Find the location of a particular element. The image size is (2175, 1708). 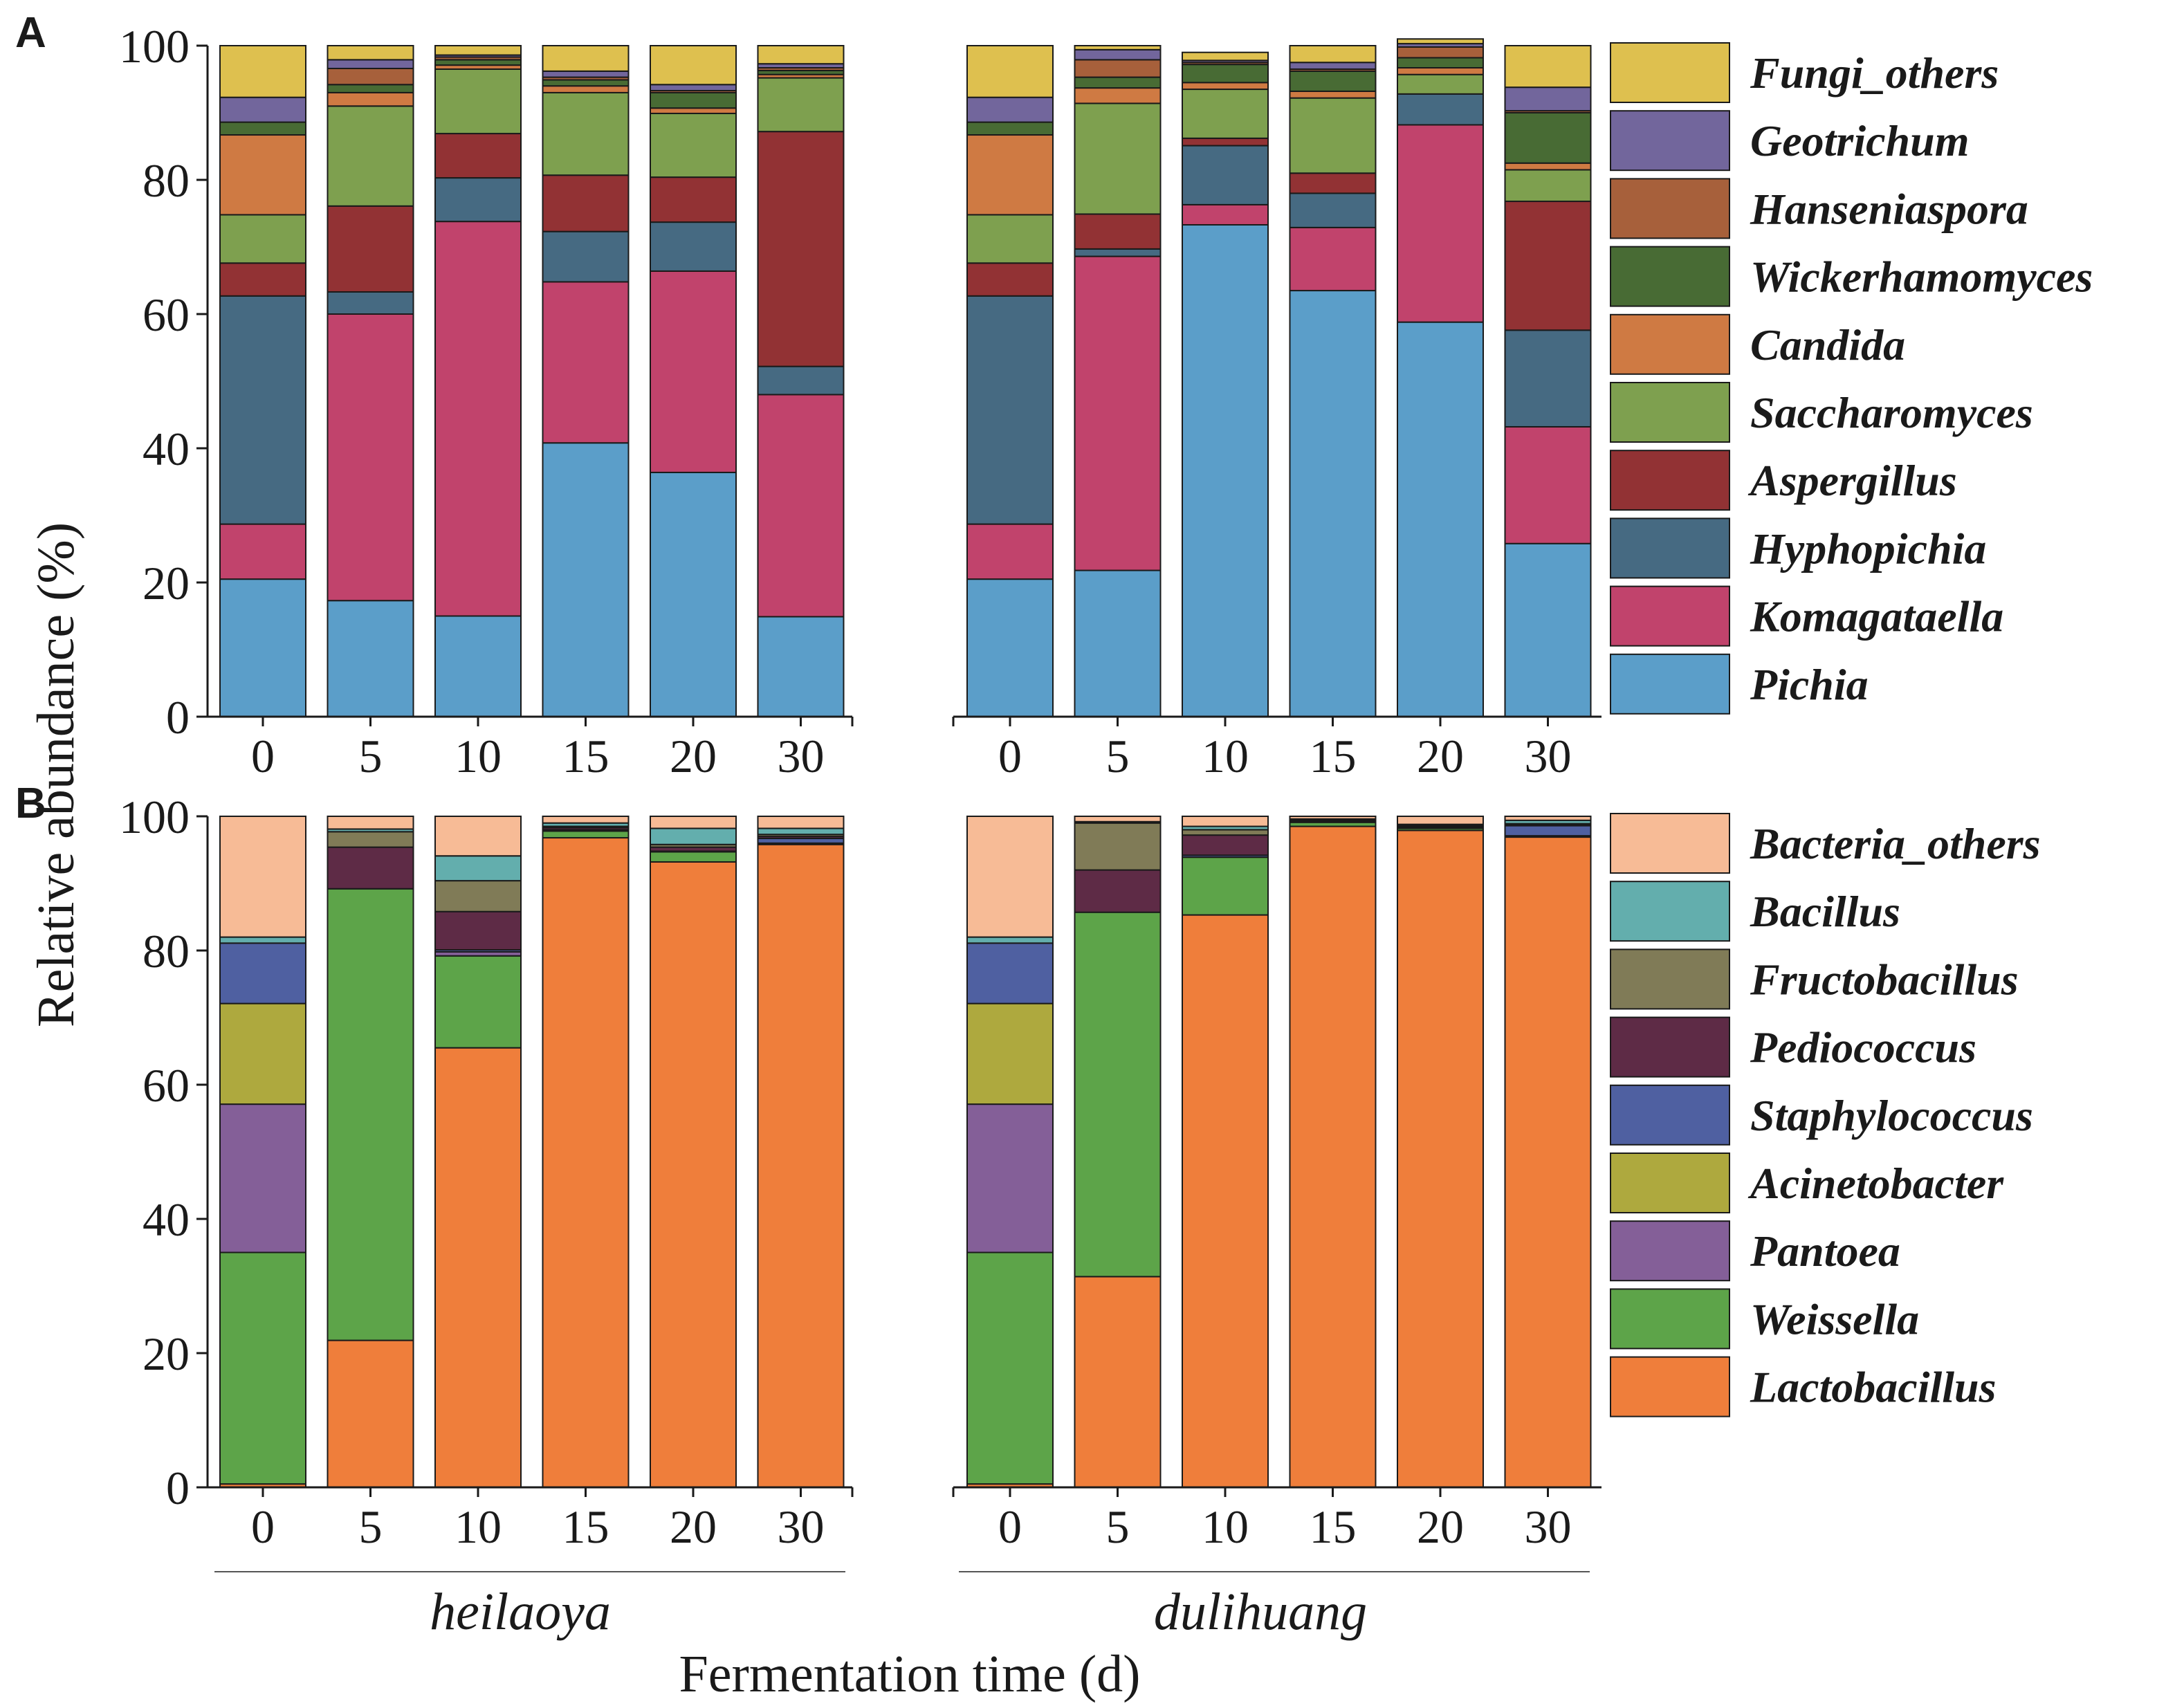

bar-segment-a-heilaoya-5-saccharomyces is located at coordinates (370, 156).